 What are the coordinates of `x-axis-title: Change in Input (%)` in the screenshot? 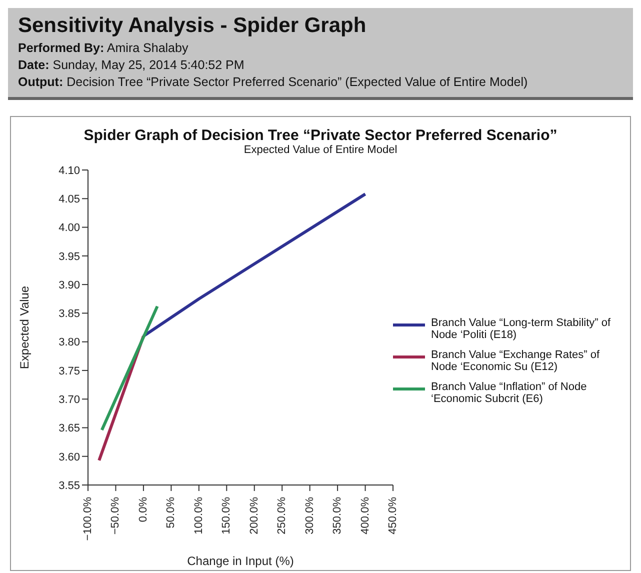 It's located at (240, 561).